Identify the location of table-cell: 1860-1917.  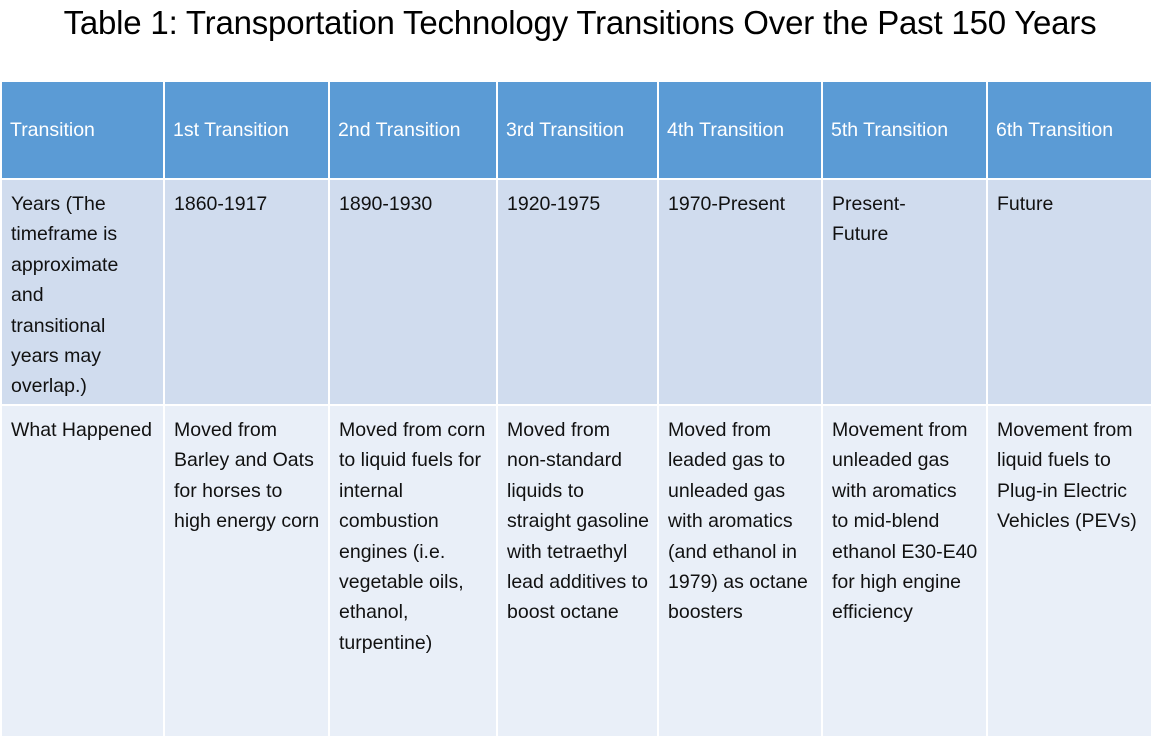
(246, 292).